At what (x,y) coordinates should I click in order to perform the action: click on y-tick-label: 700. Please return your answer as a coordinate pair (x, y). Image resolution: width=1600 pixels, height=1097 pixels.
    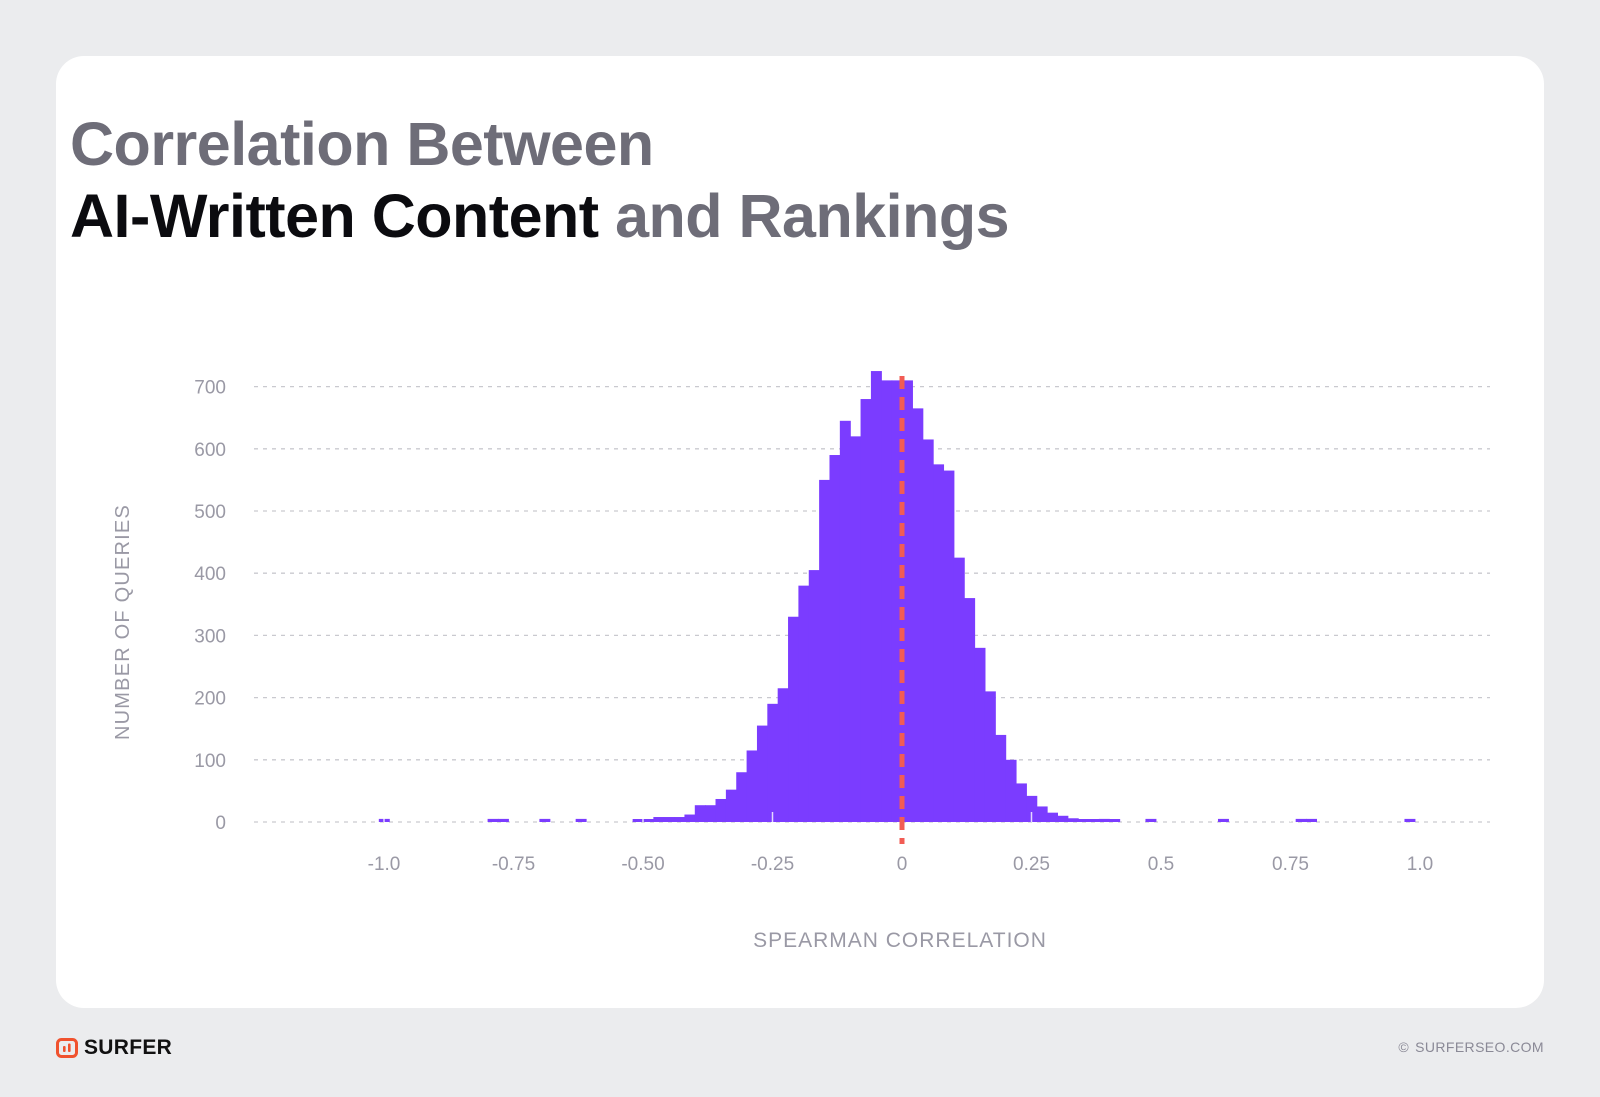
    Looking at the image, I should click on (210, 388).